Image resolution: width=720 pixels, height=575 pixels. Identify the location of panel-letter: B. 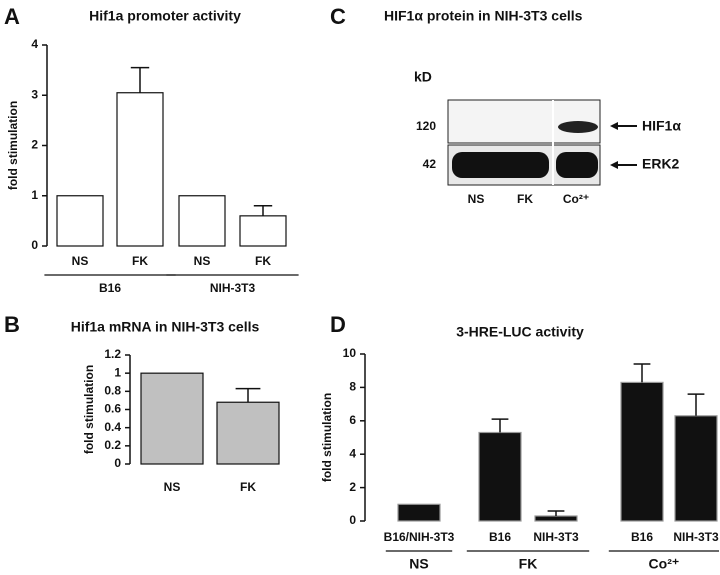
(12, 324).